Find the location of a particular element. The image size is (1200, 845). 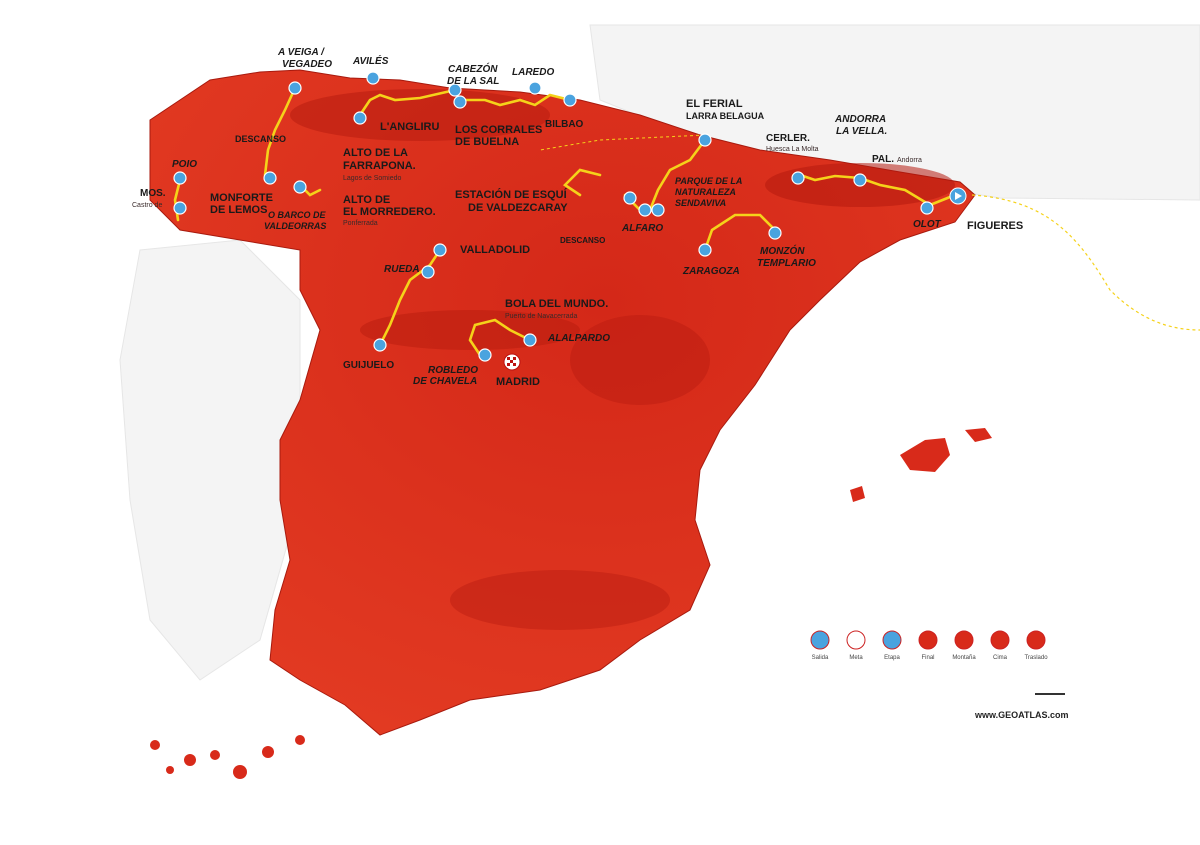

label-valladolid: VALLADOLID is located at coordinates (495, 250).